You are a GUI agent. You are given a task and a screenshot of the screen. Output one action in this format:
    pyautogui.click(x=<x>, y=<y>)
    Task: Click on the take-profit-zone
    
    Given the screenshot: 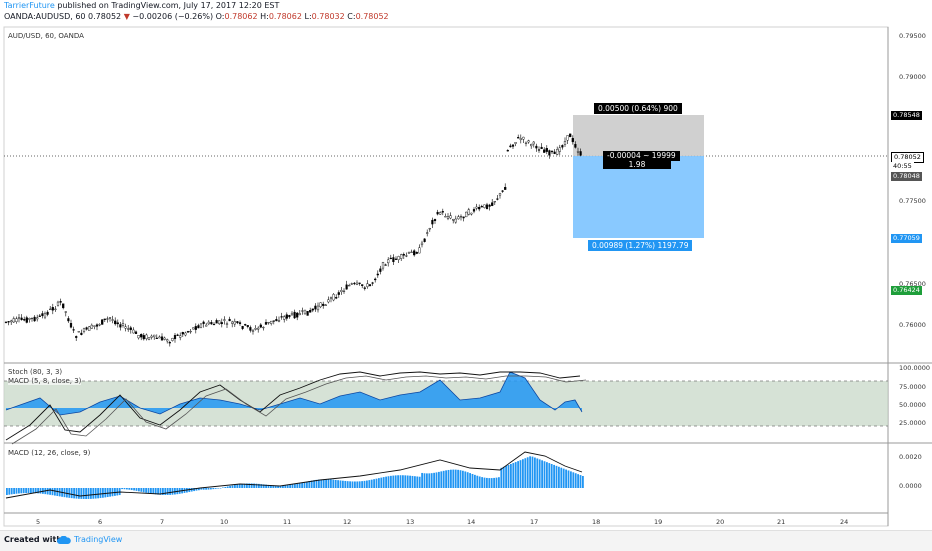 What is the action you would take?
    pyautogui.click(x=638, y=197)
    